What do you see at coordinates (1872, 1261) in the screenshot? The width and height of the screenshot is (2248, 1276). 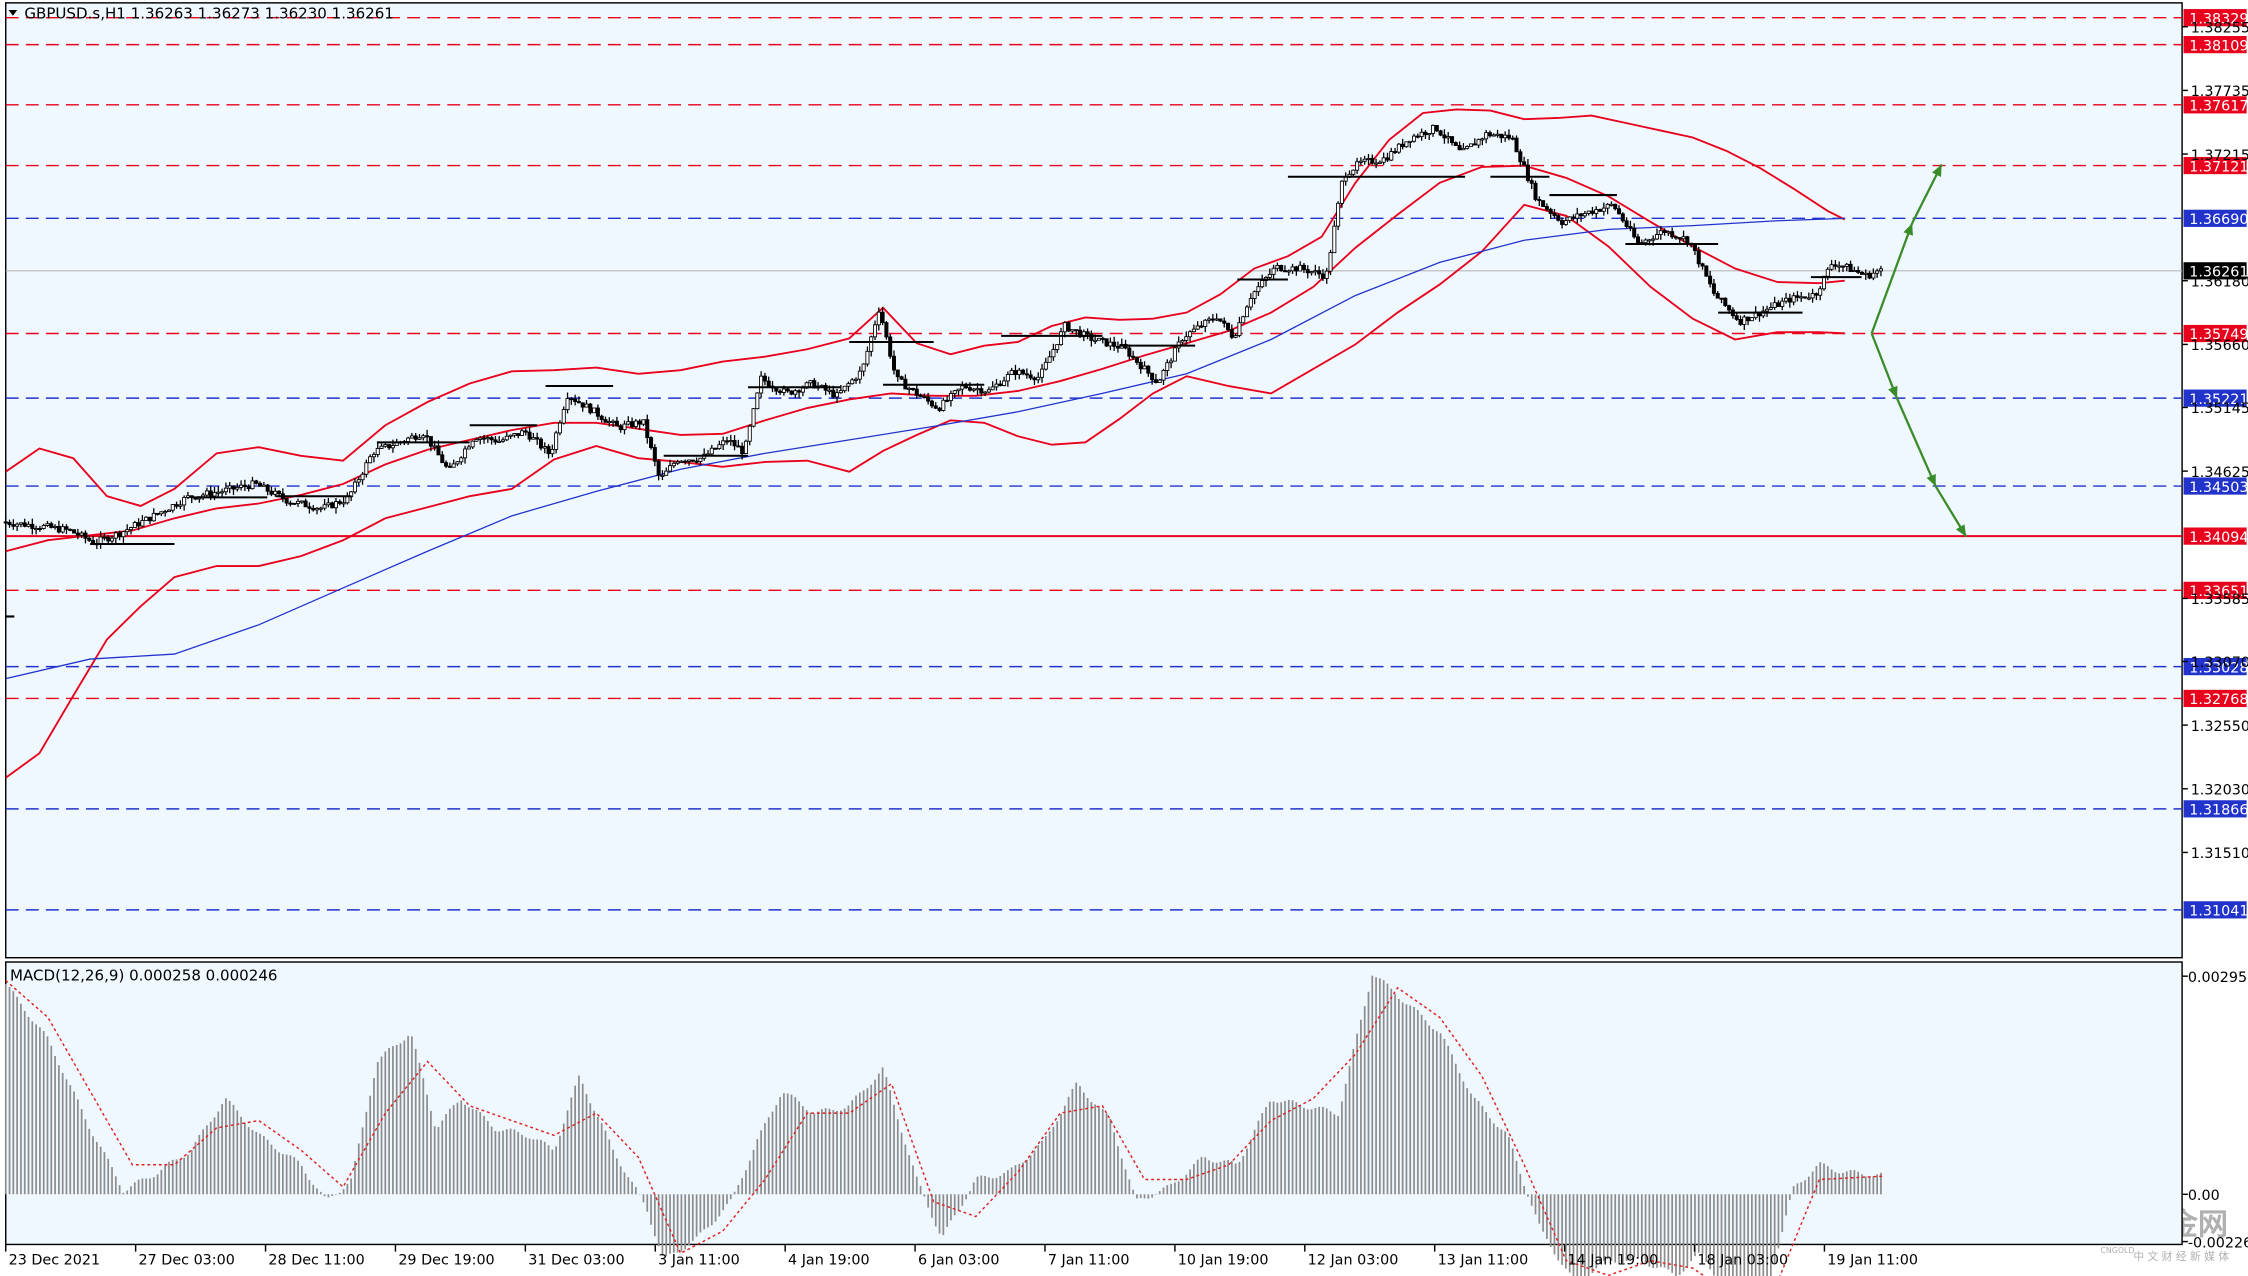 I see `time-tick-label: 19 Jan 11:00` at bounding box center [1872, 1261].